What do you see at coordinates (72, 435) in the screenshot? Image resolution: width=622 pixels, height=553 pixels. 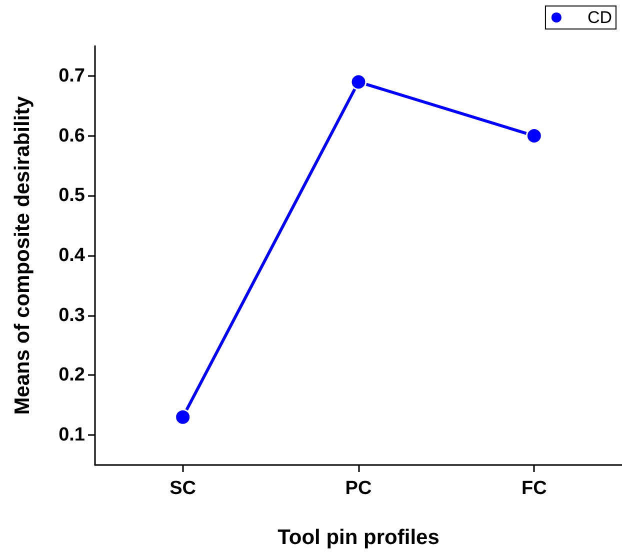 I see `y-tick-label: 0.1` at bounding box center [72, 435].